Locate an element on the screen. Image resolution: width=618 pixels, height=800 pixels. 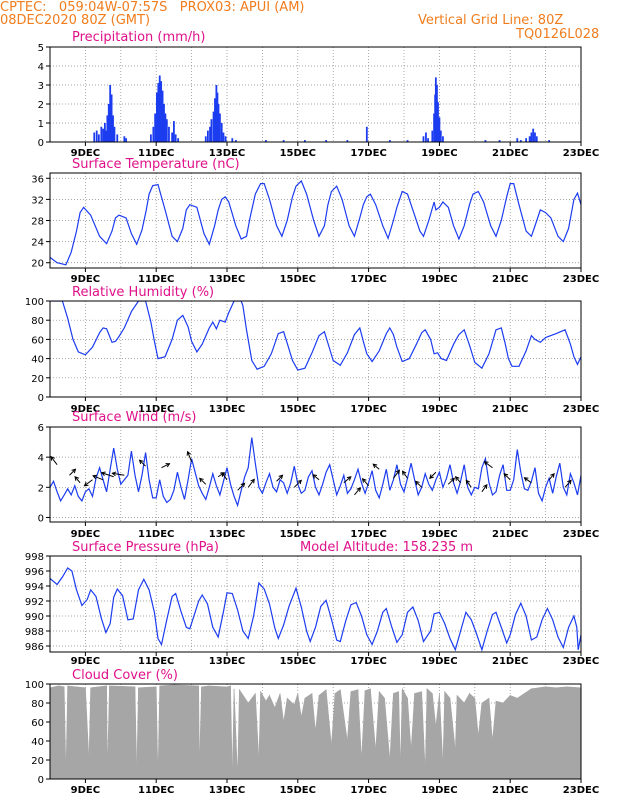
pres-subtitle: Model Altitude: 158.235 m is located at coordinates (386, 547).